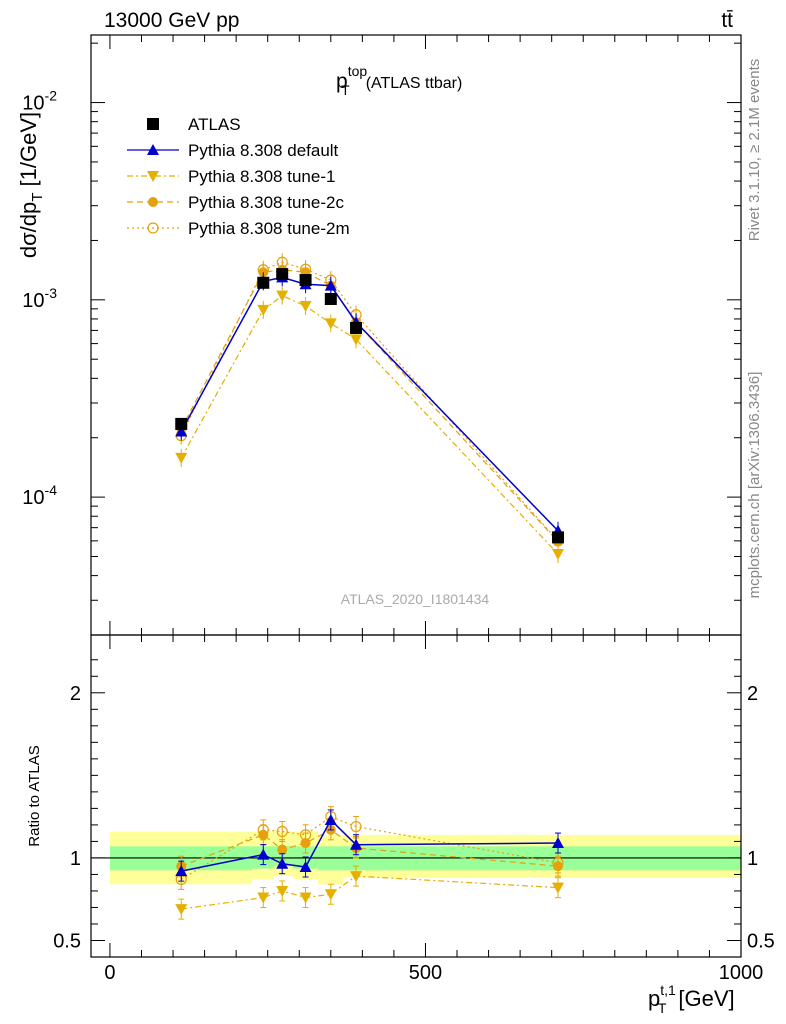 The width and height of the screenshot is (786, 1024). What do you see at coordinates (761, 941) in the screenshot?
I see `ratio-y-tick-label-right: 0.5` at bounding box center [761, 941].